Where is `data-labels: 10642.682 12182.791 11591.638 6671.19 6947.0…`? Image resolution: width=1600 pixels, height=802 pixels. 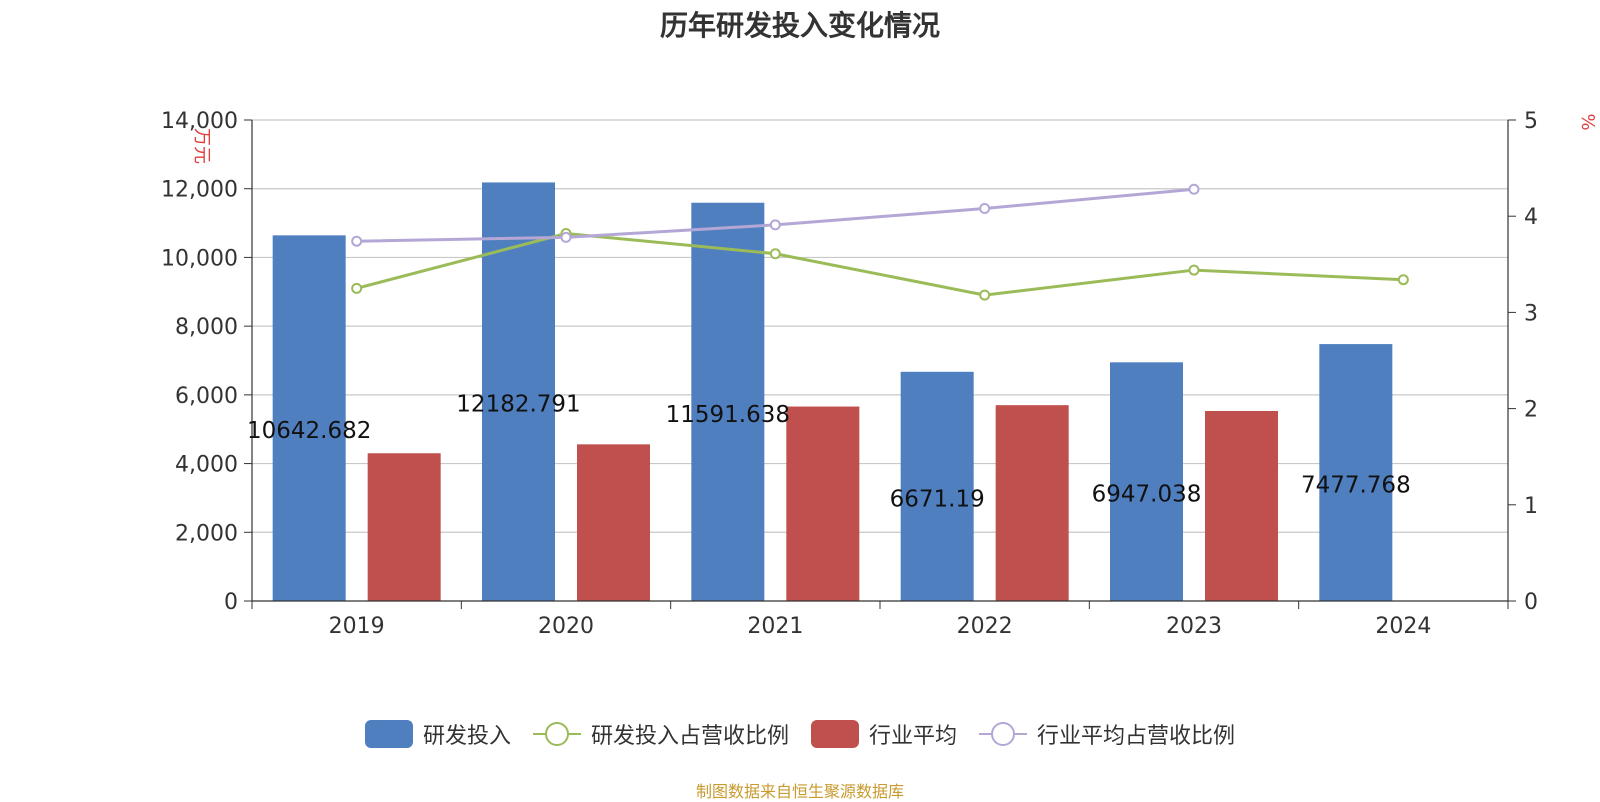 data-labels: 10642.682 12182.791 11591.638 6671.19 6947.0… is located at coordinates (829, 452).